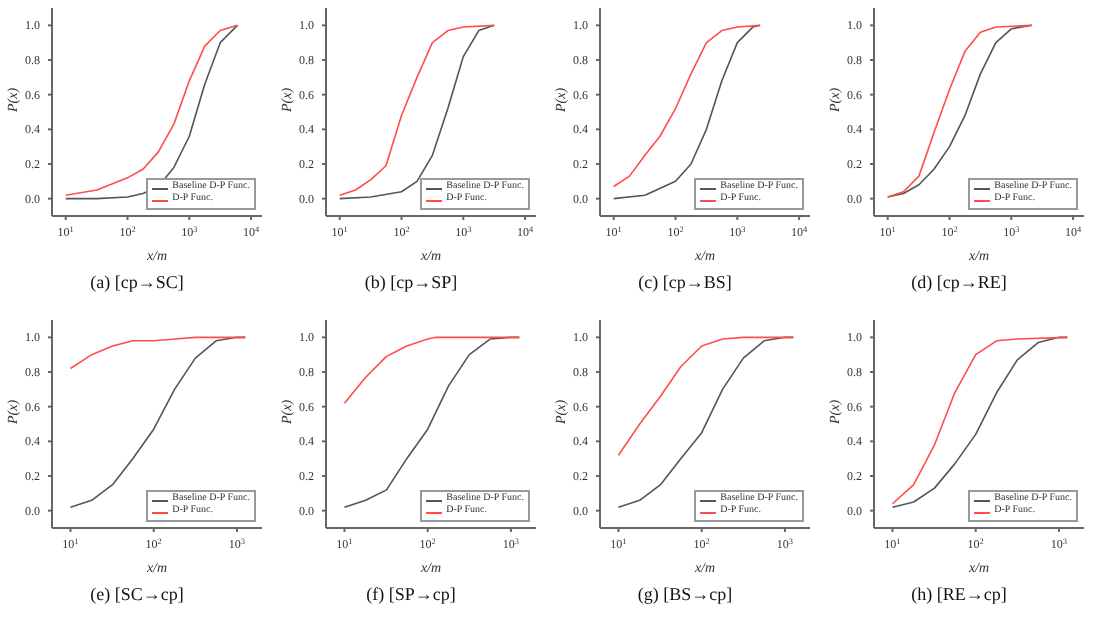 The height and width of the screenshot is (624, 1100). Describe the element at coordinates (137, 594) in the screenshot. I see `text: (e) [SC→cp]` at that location.